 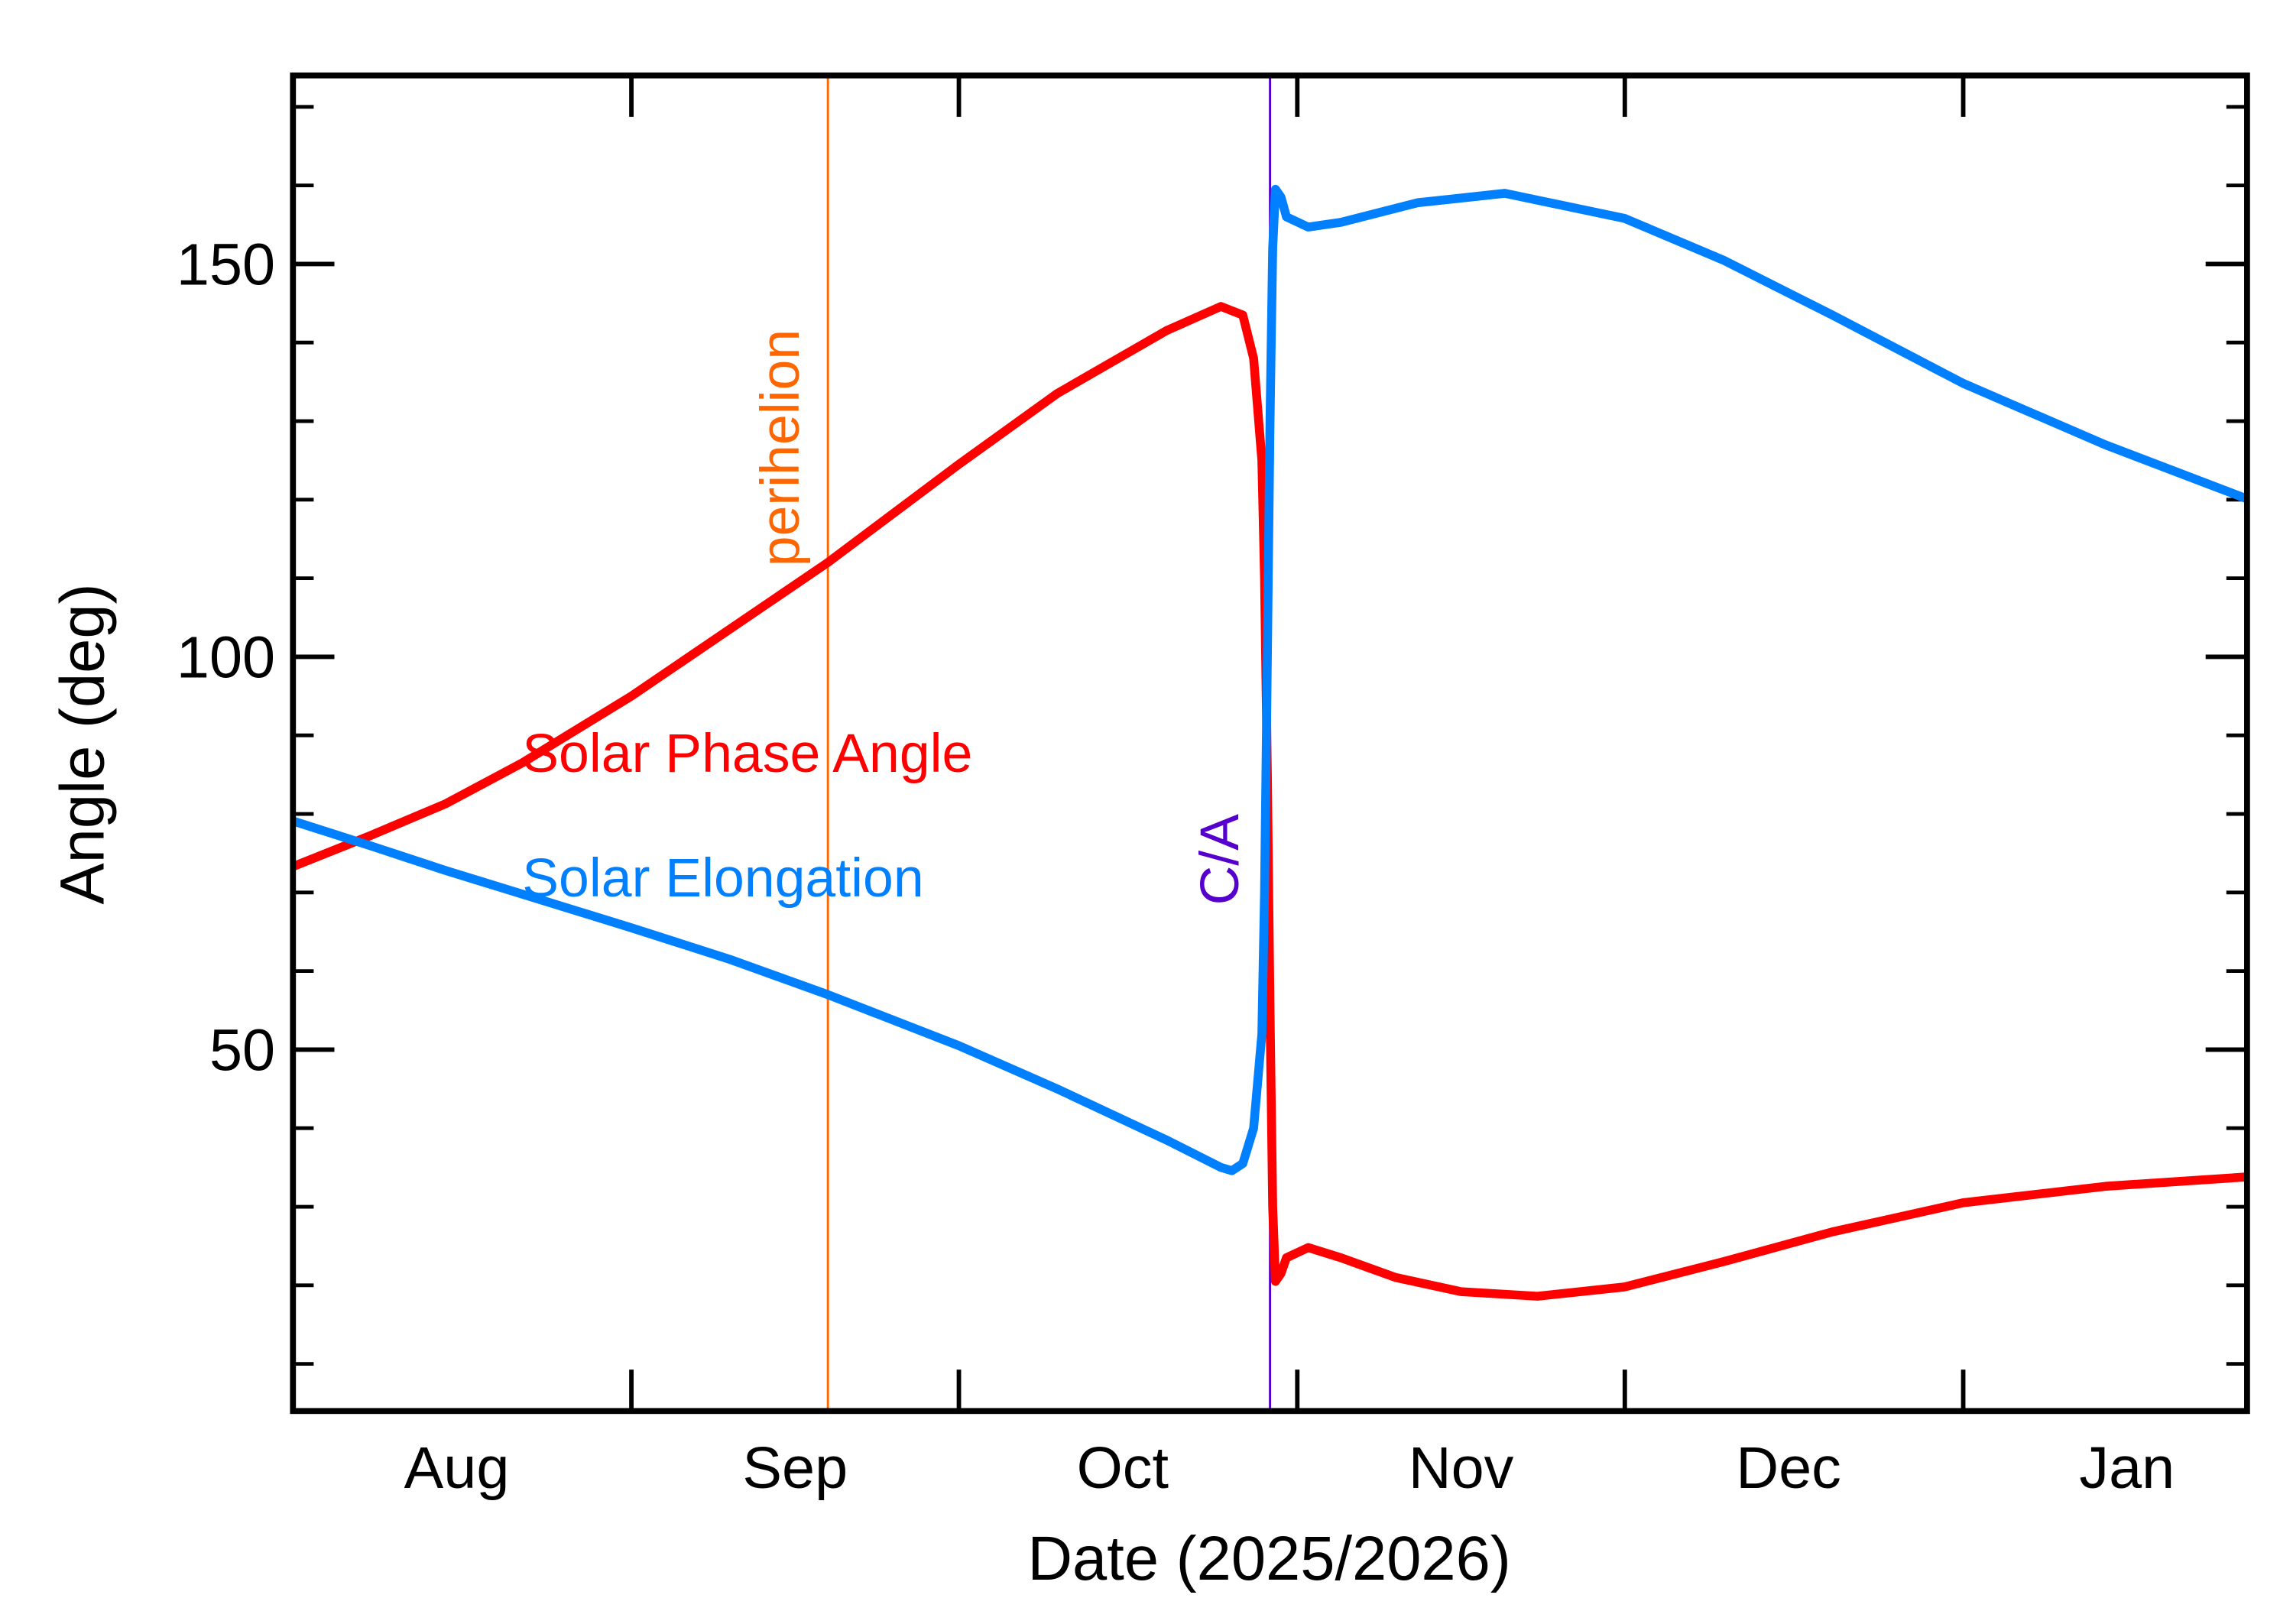 What do you see at coordinates (242, 1051) in the screenshot?
I see `y-tick-label: 50` at bounding box center [242, 1051].